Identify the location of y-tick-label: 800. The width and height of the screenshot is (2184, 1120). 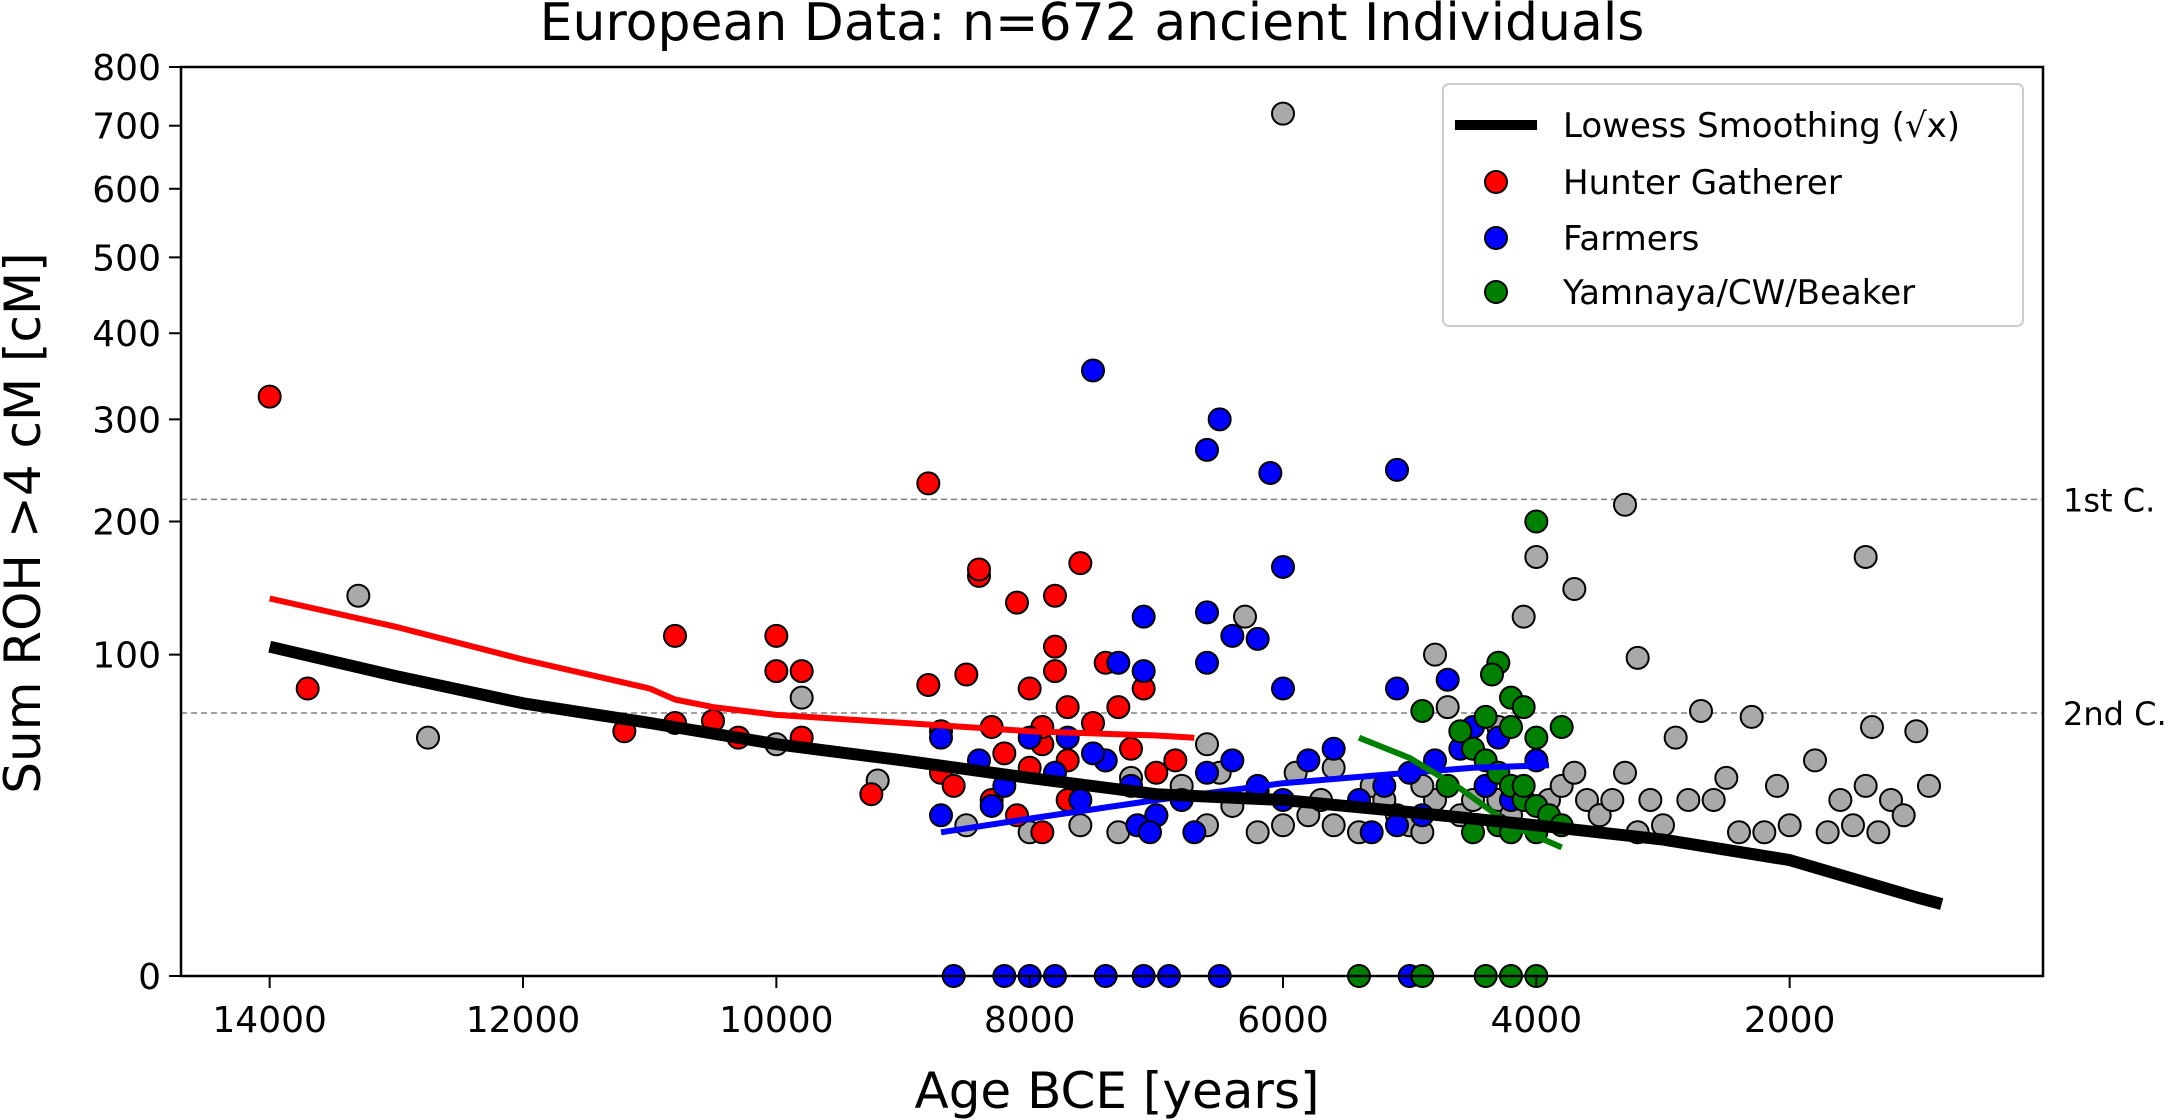
(126, 68).